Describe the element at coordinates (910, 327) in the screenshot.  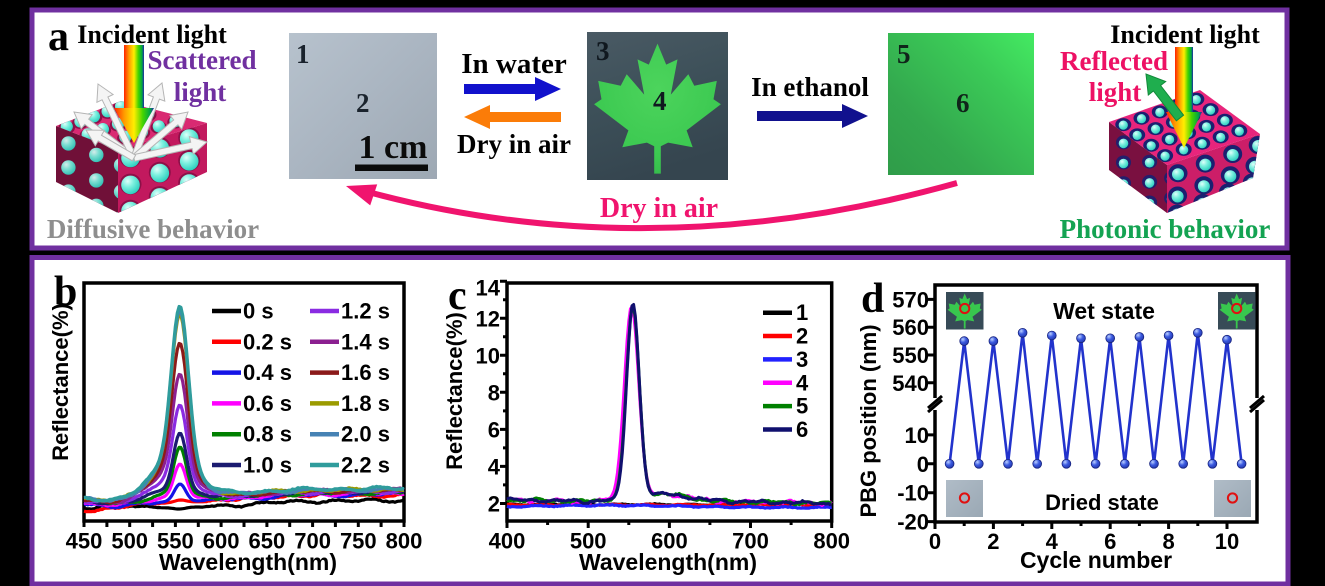
I see `svg-text: 560` at that location.